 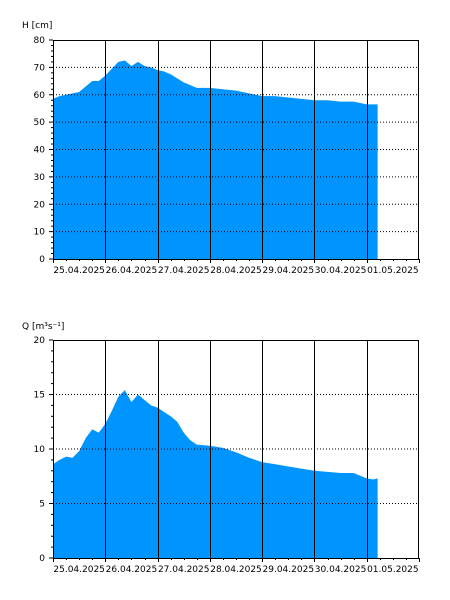 I want to click on y-axis-title: H [cm], so click(x=37, y=26).